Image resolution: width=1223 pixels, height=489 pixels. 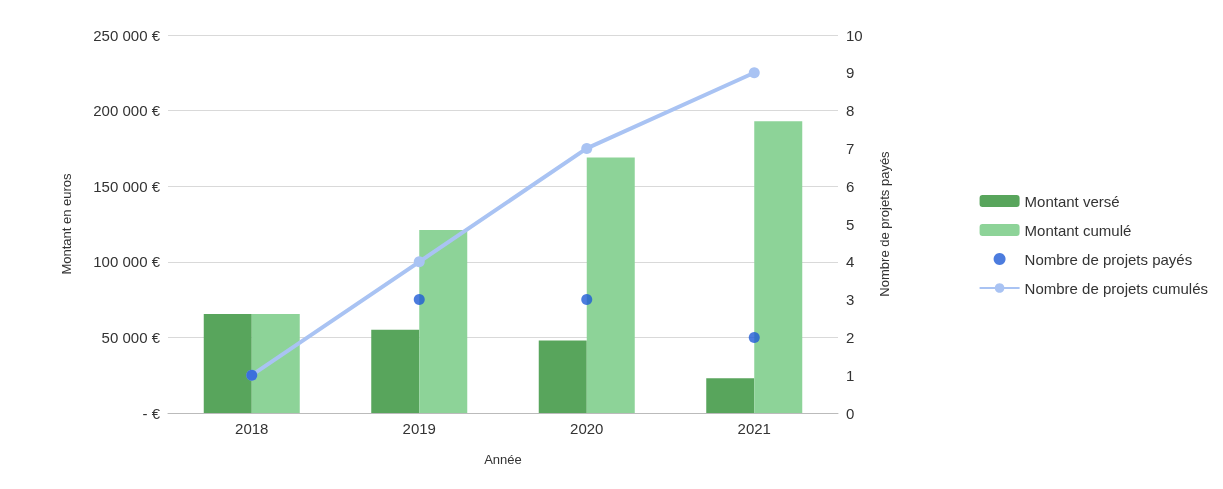 What do you see at coordinates (850, 413) in the screenshot?
I see `y2-tick-label: 0` at bounding box center [850, 413].